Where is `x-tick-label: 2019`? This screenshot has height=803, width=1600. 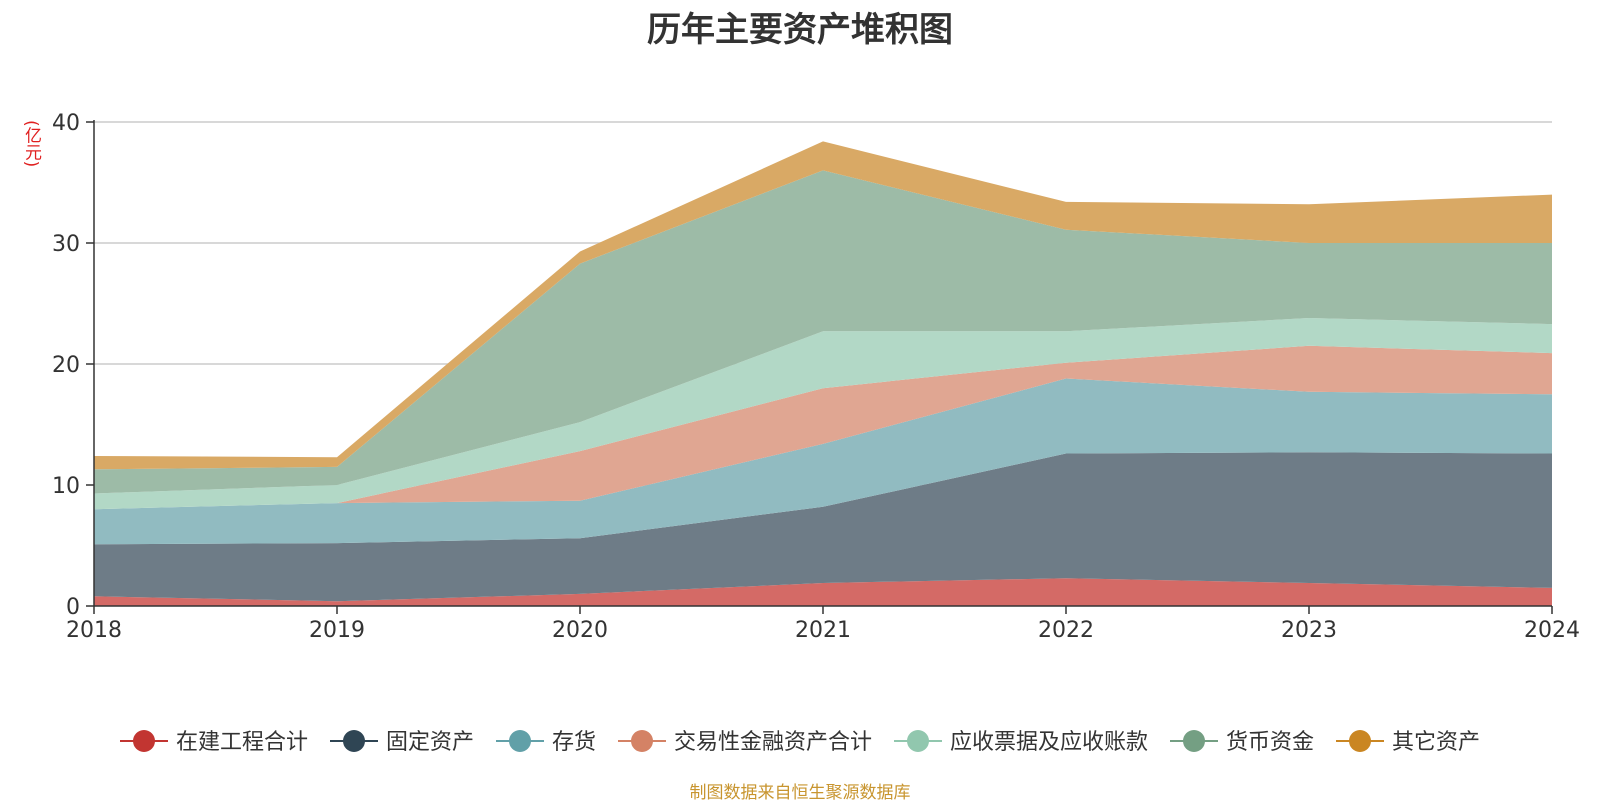 x-tick-label: 2019 is located at coordinates (337, 630).